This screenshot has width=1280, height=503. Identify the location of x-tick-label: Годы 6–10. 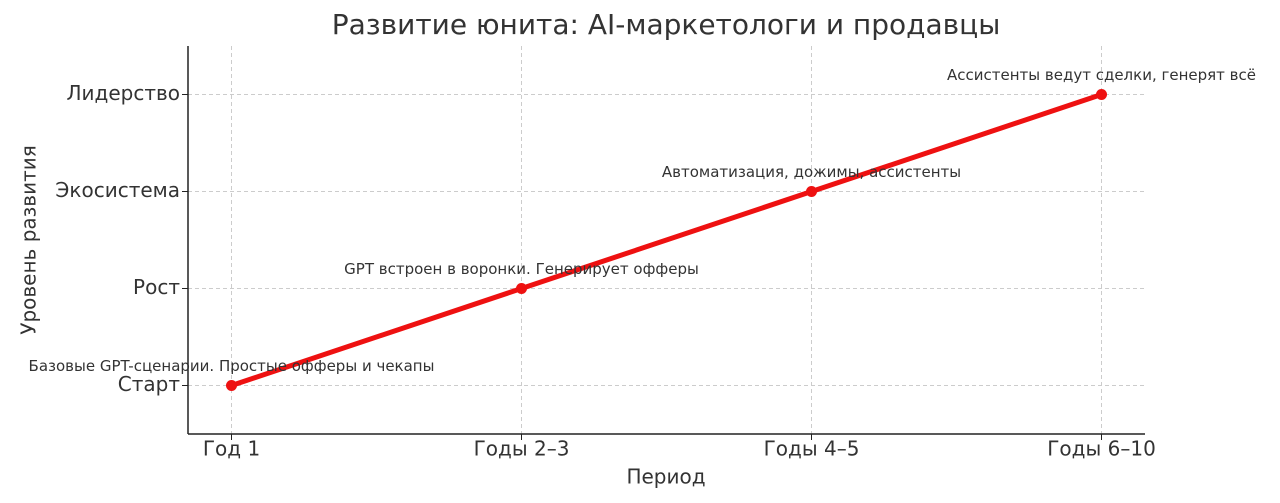
(1101, 449).